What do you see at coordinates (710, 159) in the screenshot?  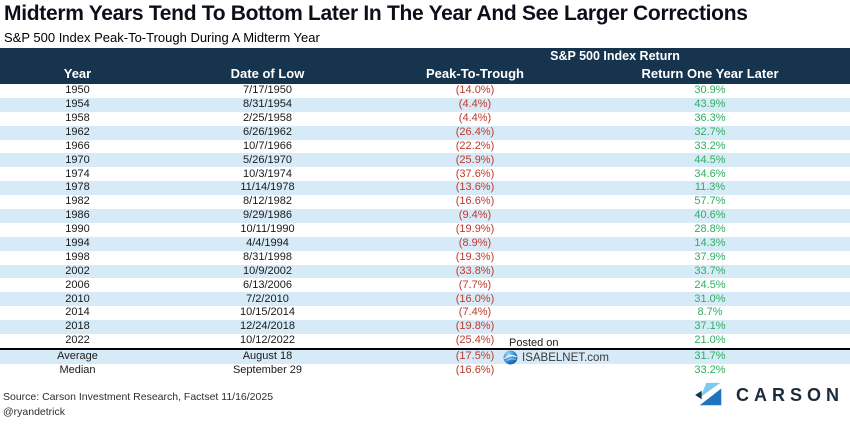 I see `cell-return-one-year-later: 44.5%` at bounding box center [710, 159].